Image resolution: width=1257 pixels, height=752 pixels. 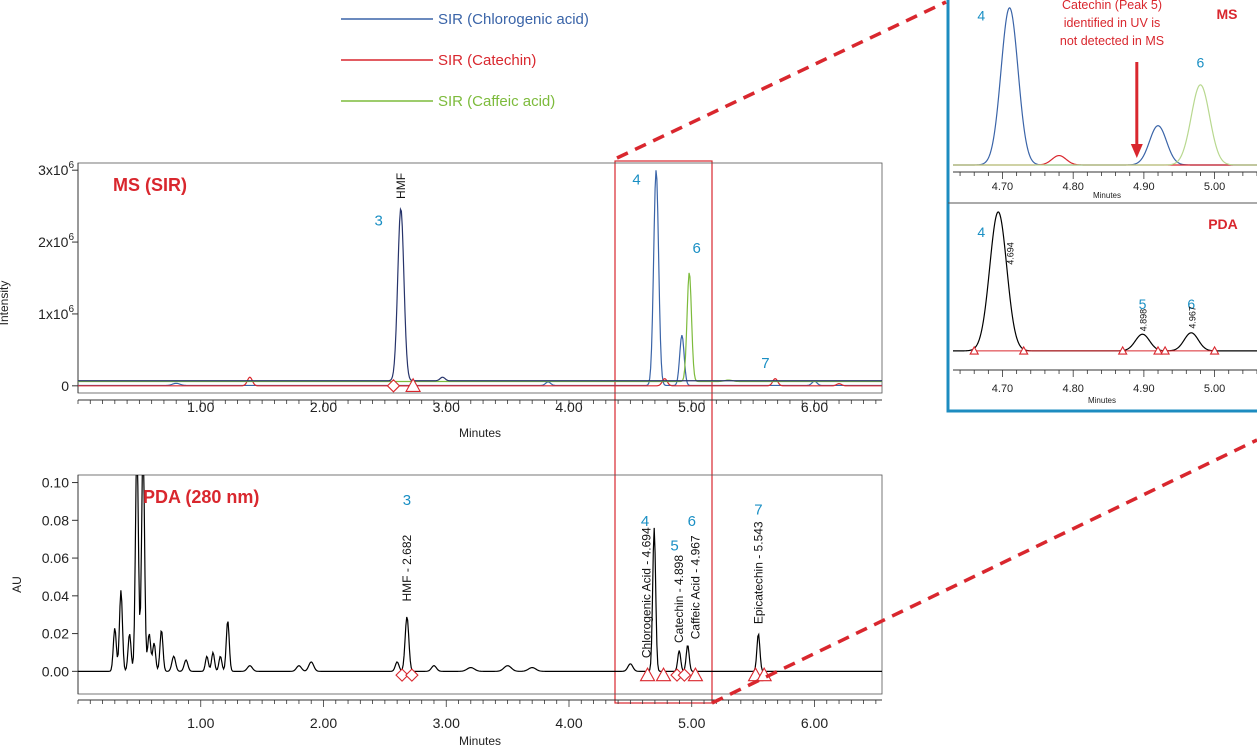 What do you see at coordinates (758, 510) in the screenshot?
I see `pda-peak-number: 7` at bounding box center [758, 510].